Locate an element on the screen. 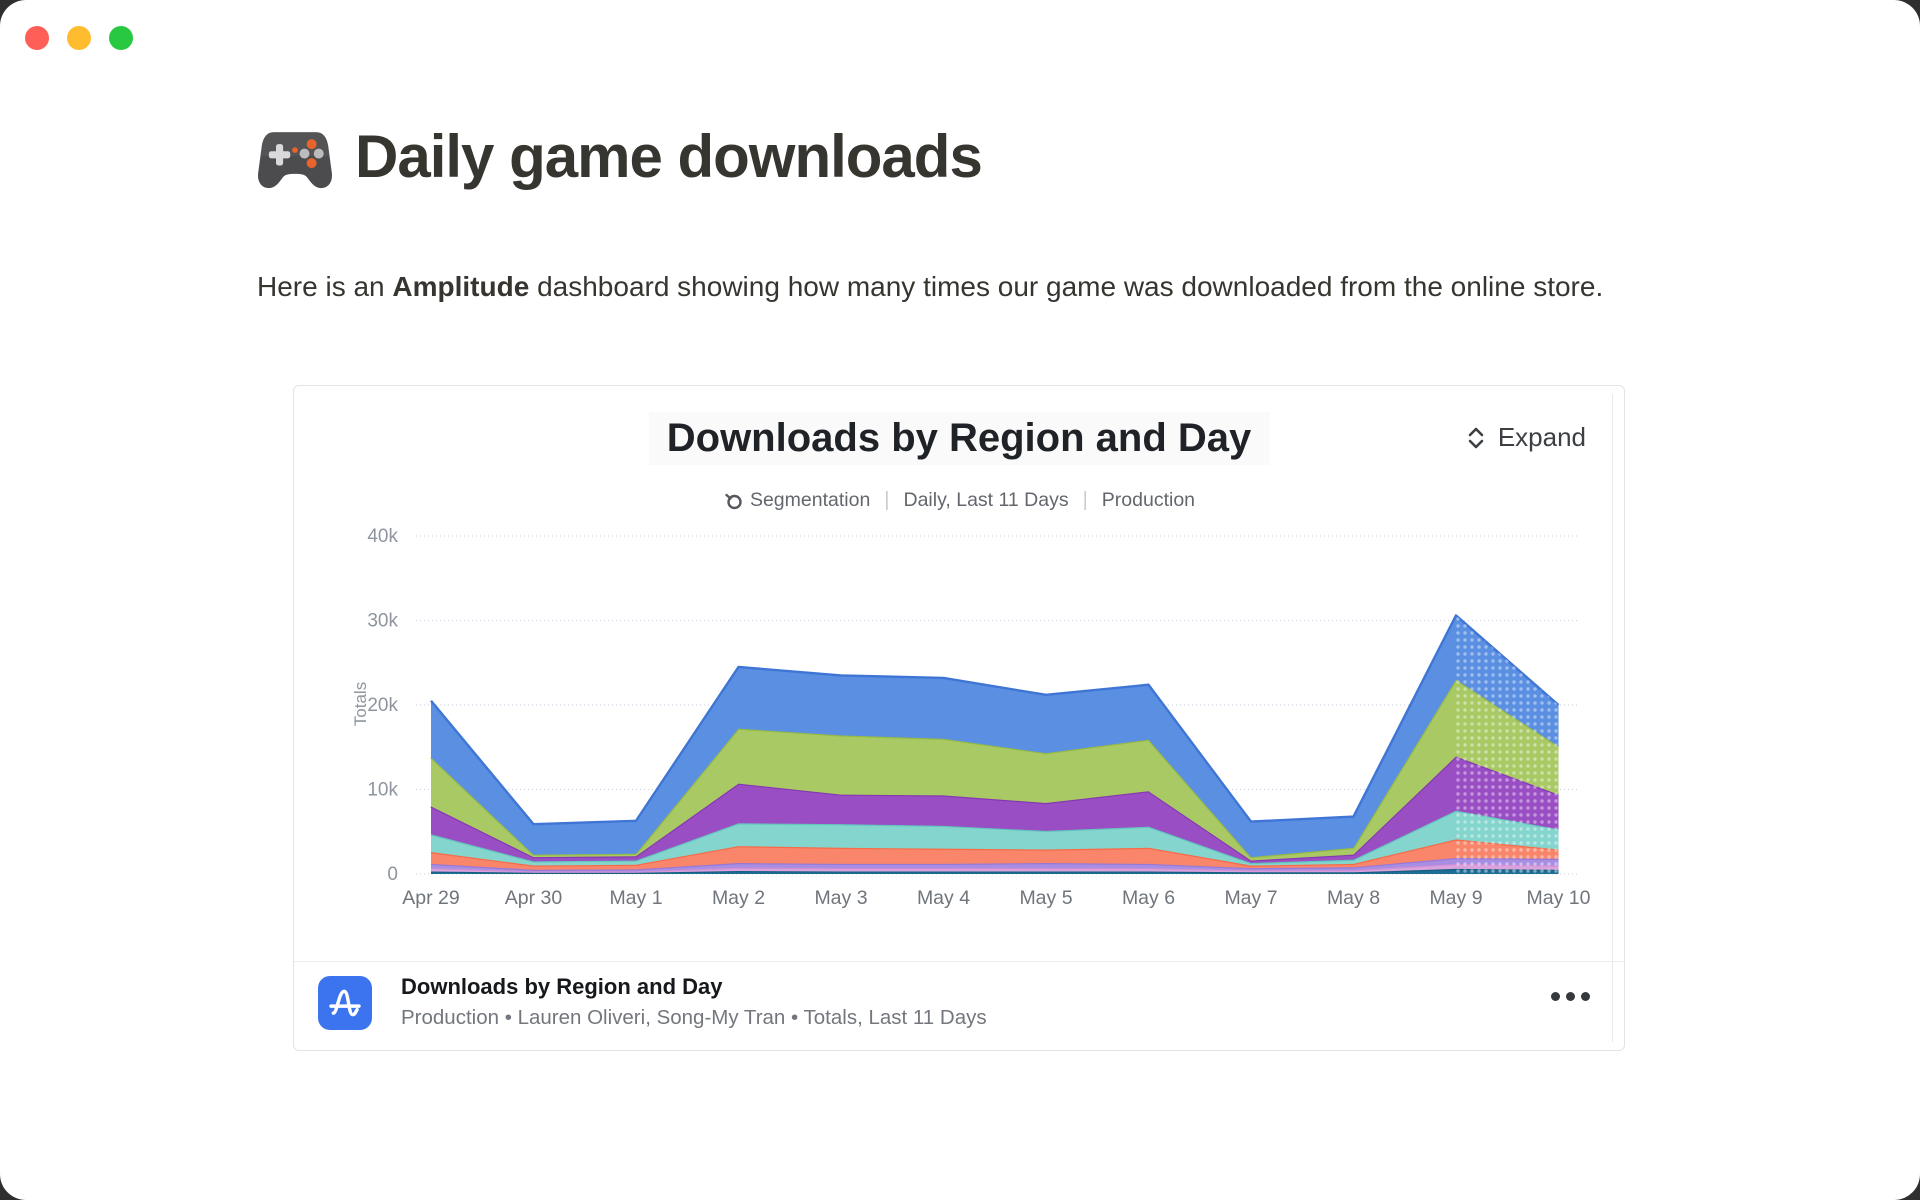 Image resolution: width=1920 pixels, height=1200 pixels. area-series-5-teal is located at coordinates (995, 838).